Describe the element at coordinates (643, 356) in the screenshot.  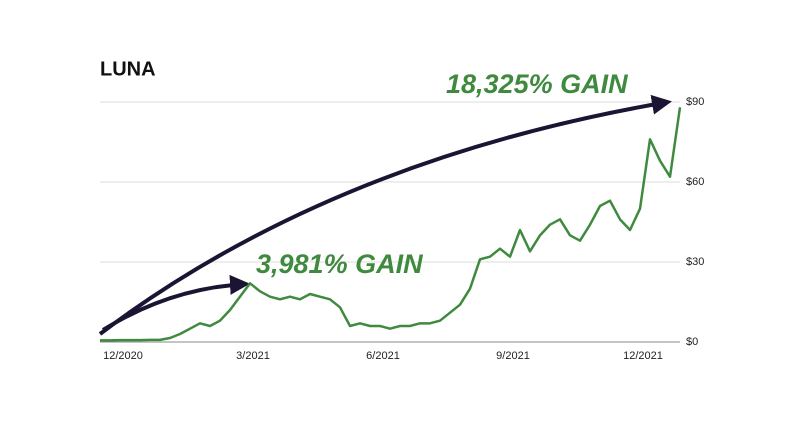
I see `x-tick-label: 12/2021` at that location.